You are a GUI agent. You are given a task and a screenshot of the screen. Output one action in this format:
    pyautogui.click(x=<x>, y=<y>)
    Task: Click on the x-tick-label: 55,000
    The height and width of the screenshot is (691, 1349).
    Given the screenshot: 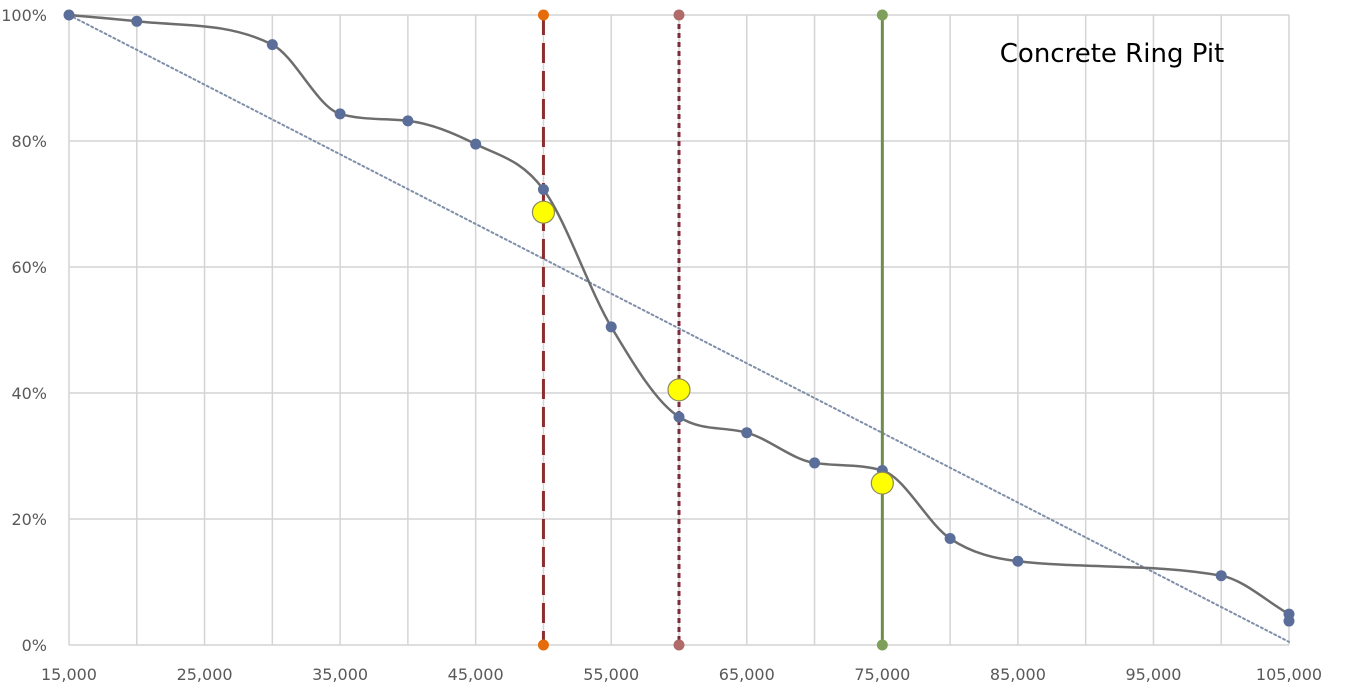 What is the action you would take?
    pyautogui.click(x=611, y=674)
    